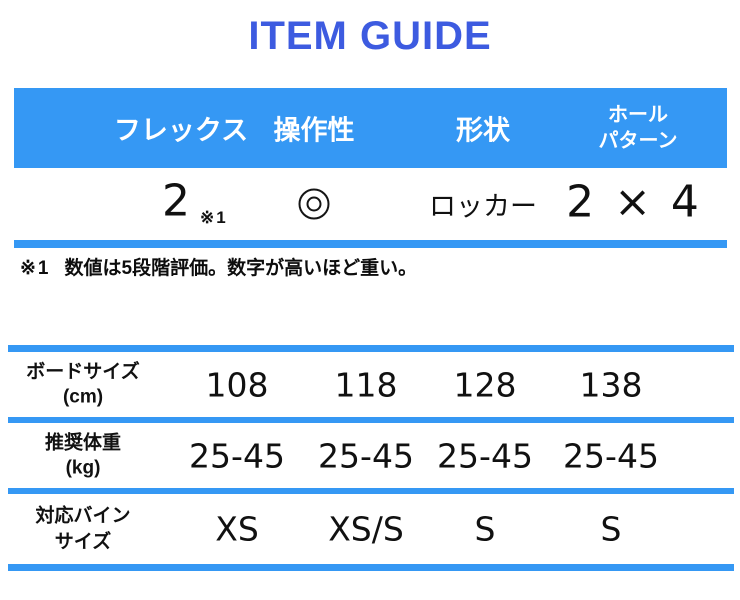 The image size is (740, 600). What do you see at coordinates (83, 455) in the screenshot?
I see `row-label-recommended-weight: 推奨体重 (kg)` at bounding box center [83, 455].